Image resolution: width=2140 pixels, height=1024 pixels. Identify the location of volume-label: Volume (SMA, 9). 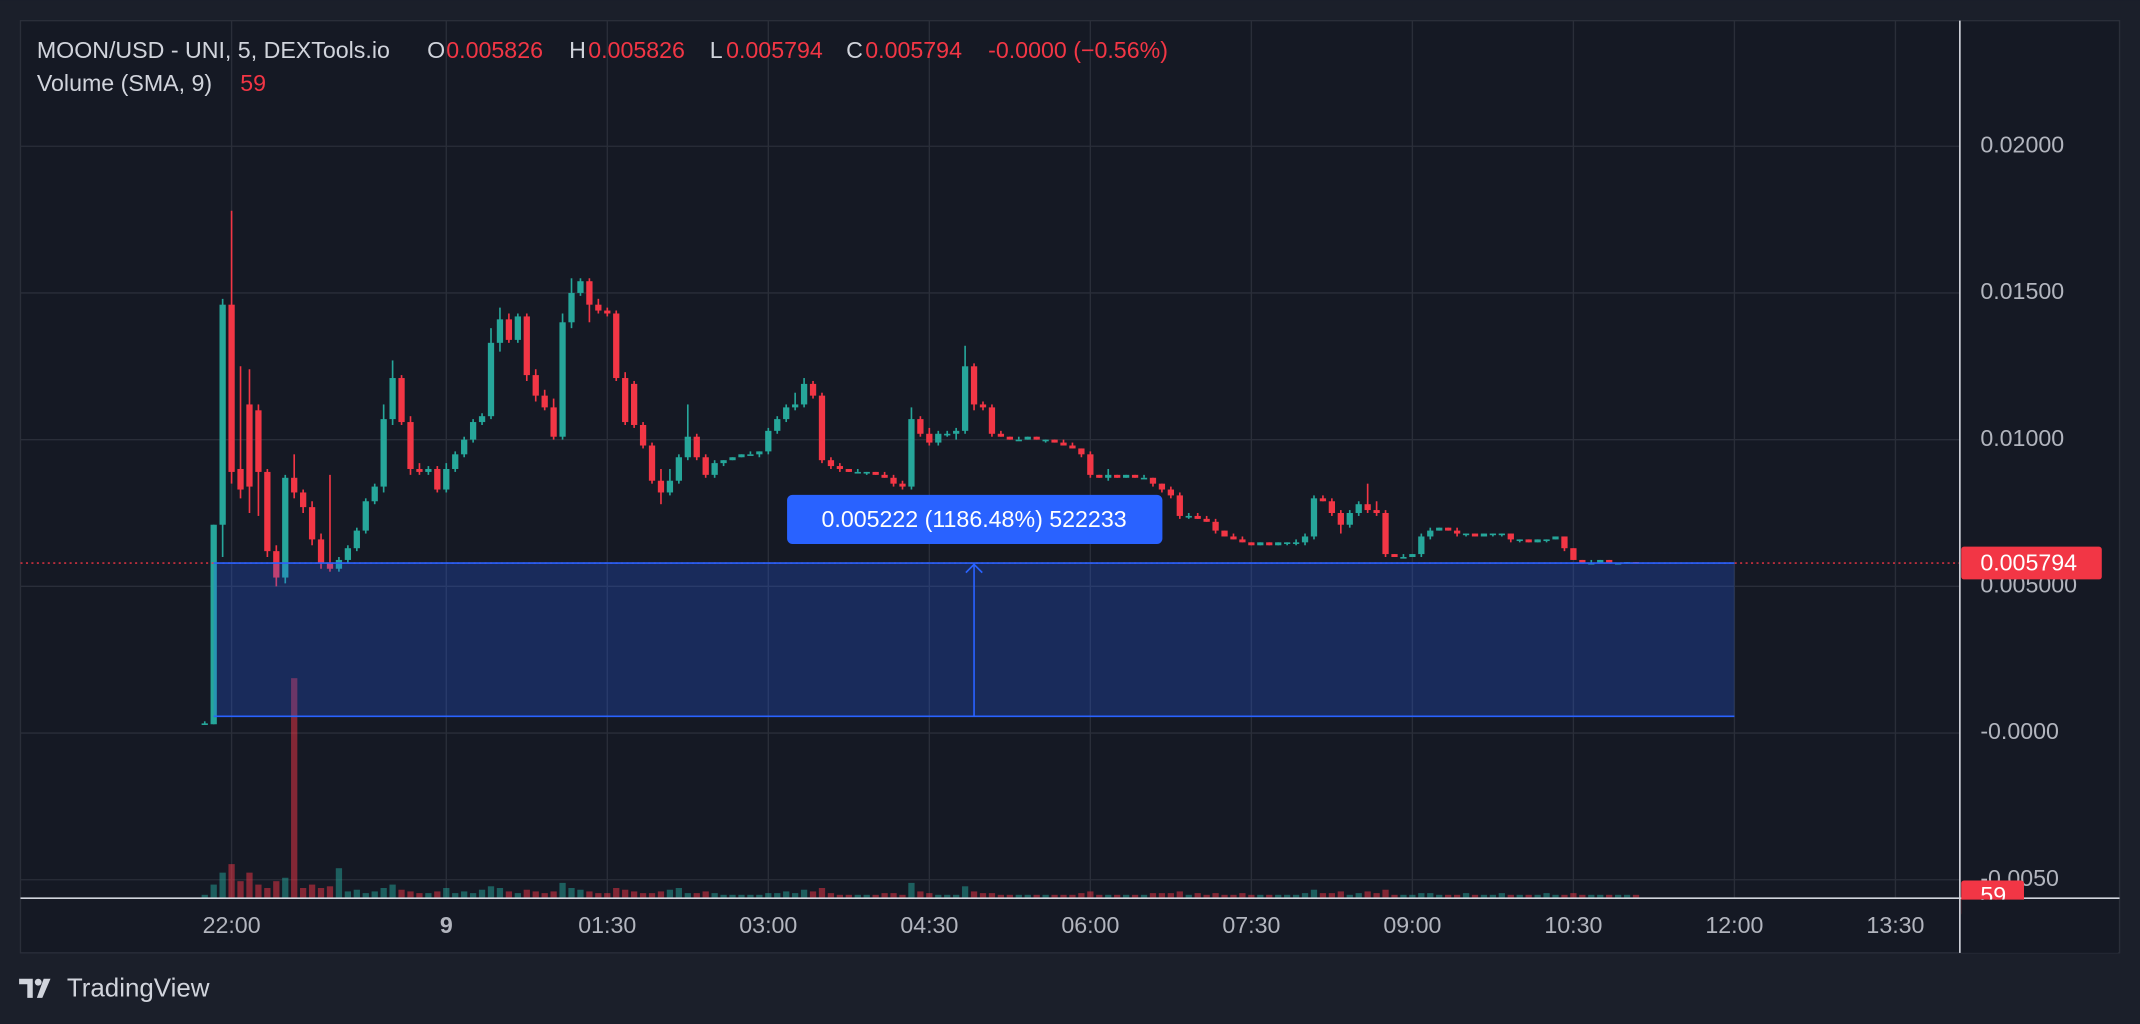
(124, 83).